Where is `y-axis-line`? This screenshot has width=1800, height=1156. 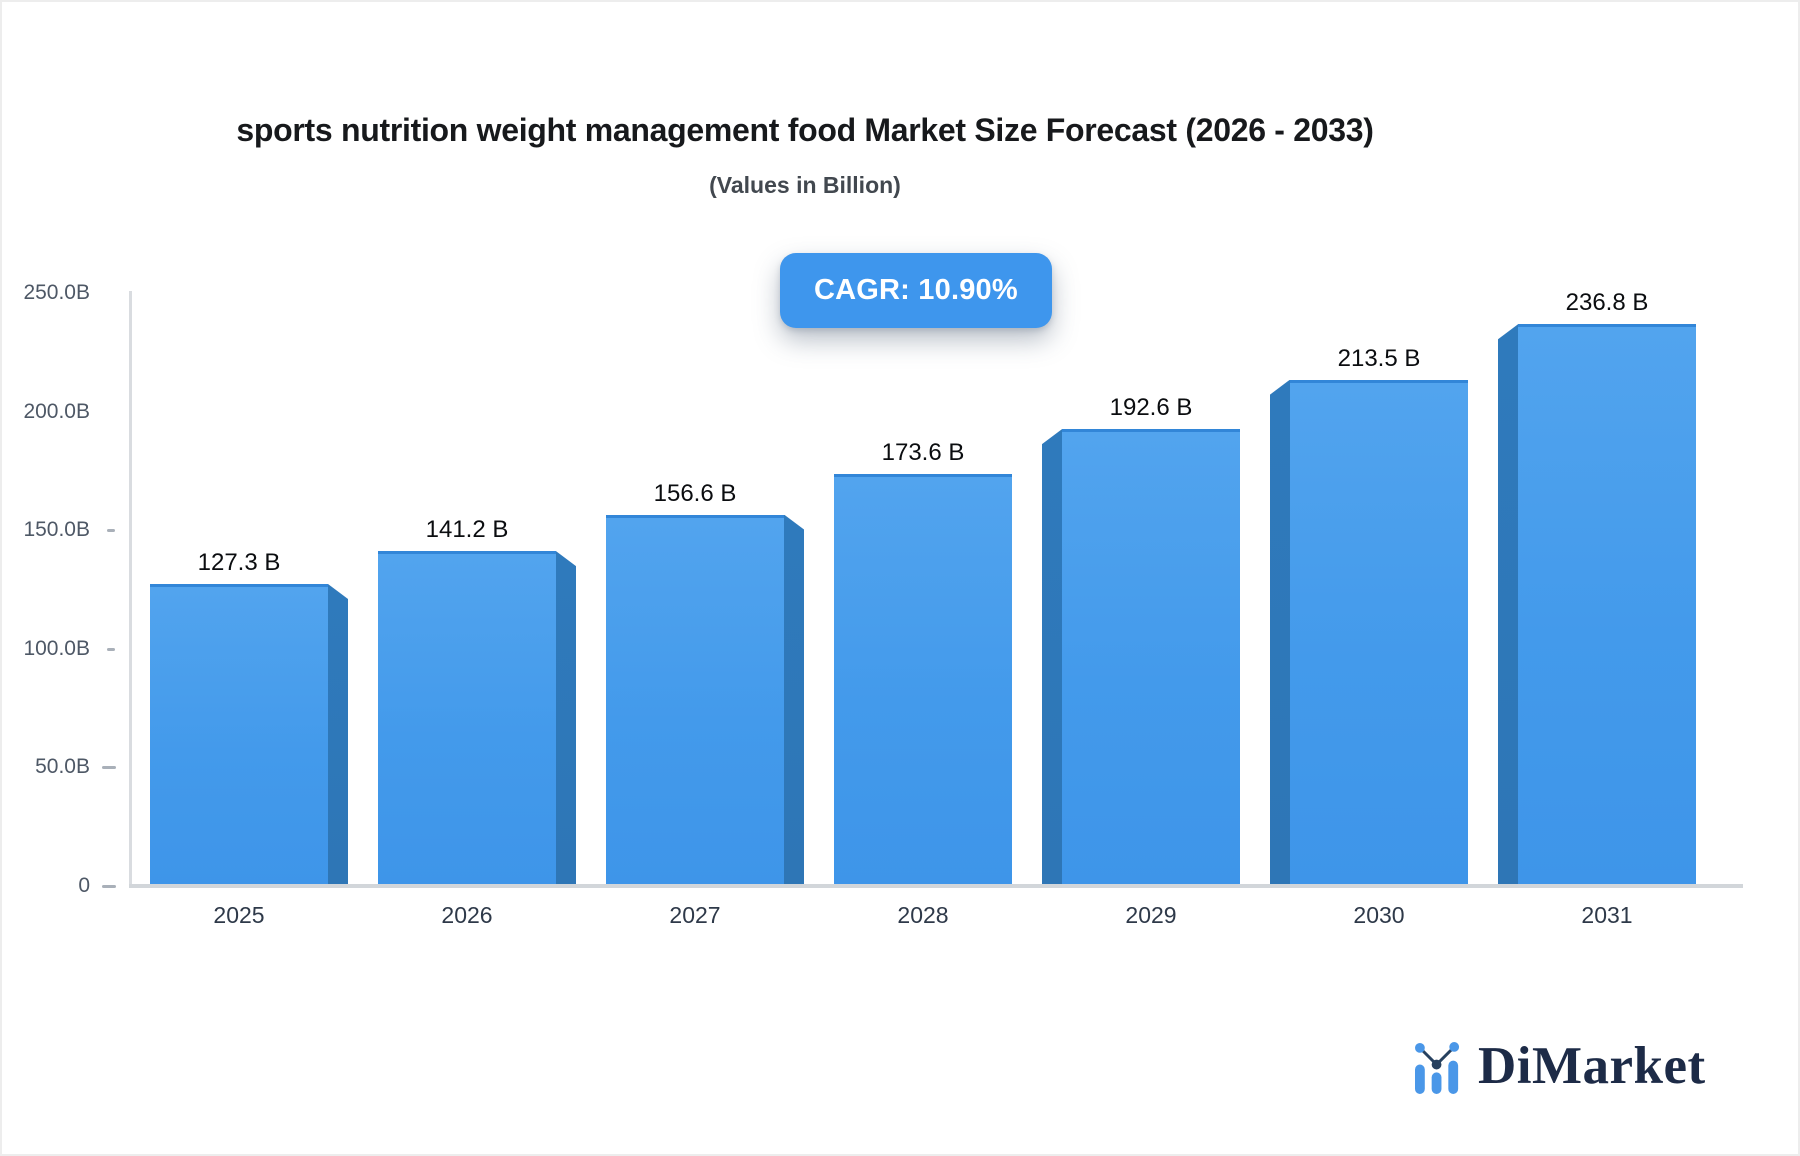
y-axis-line is located at coordinates (130, 588).